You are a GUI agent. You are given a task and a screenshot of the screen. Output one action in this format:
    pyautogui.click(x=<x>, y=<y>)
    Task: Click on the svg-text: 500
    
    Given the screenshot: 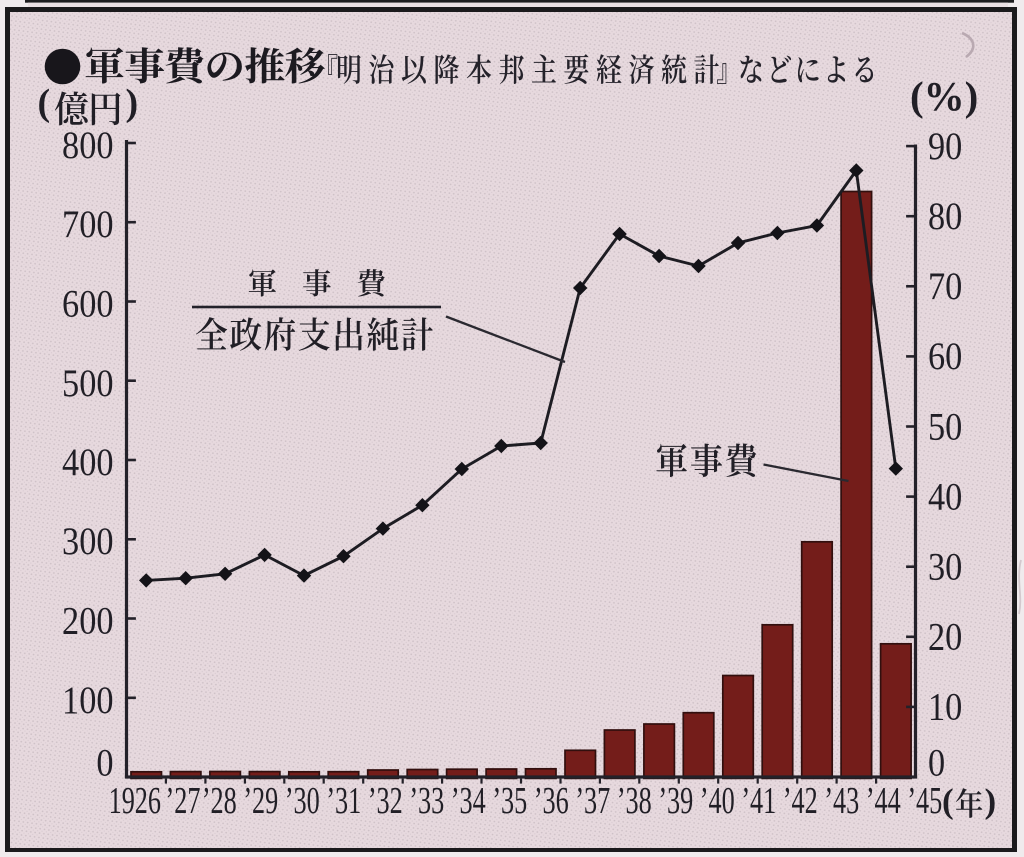 What is the action you would take?
    pyautogui.click(x=87, y=383)
    